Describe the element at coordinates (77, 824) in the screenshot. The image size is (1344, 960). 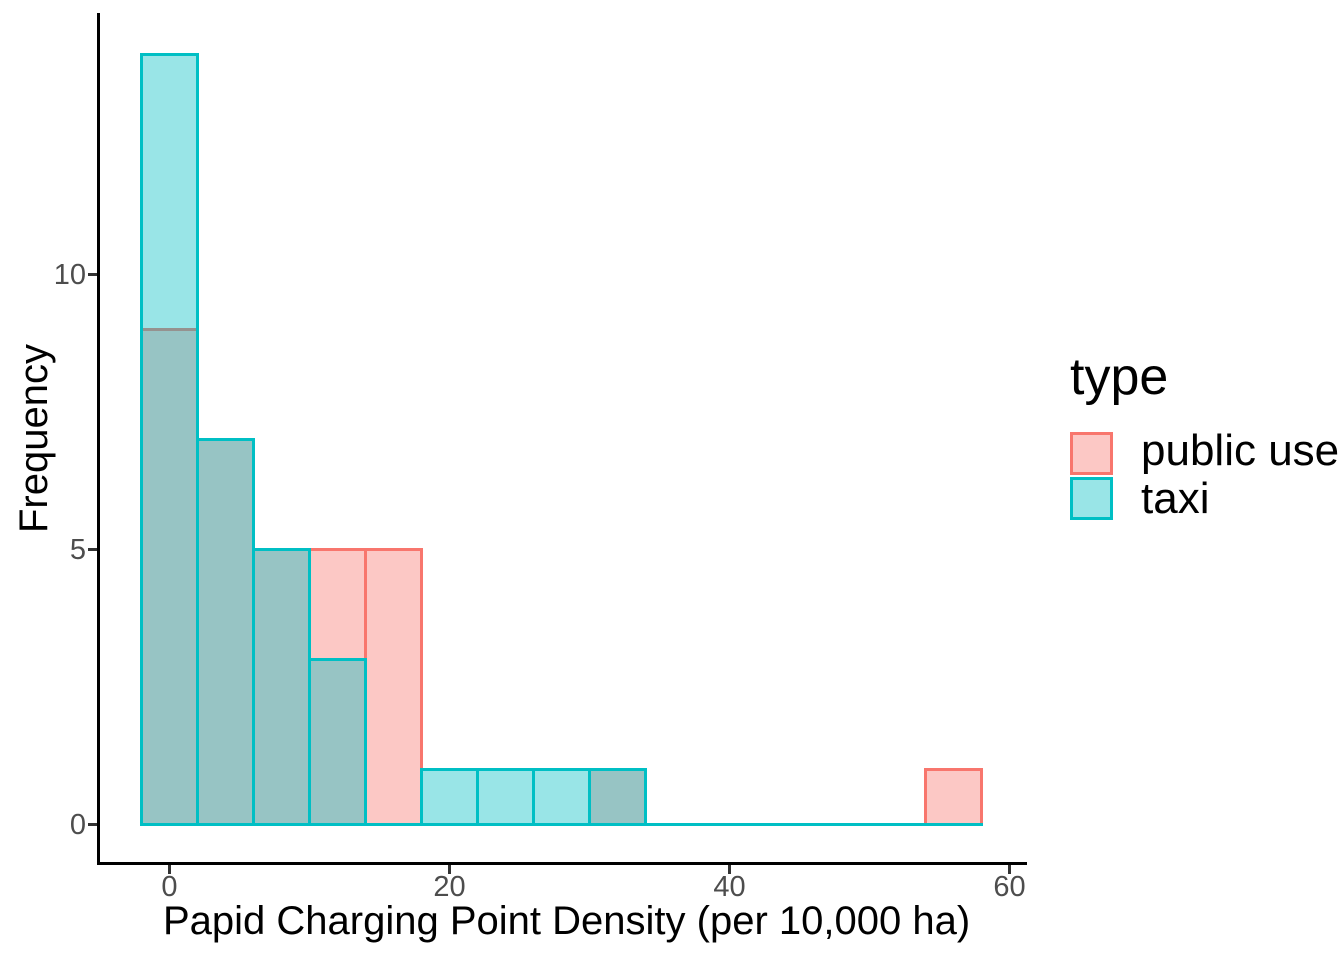
I see `y-tick-label: 0` at that location.